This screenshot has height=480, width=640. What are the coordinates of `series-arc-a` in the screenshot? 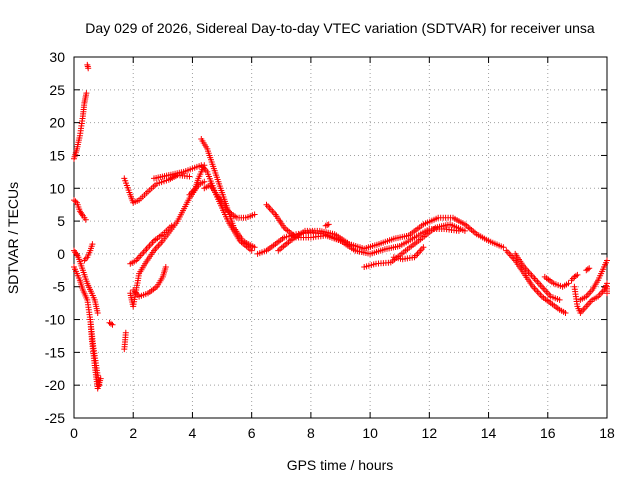 It's located at (80, 126).